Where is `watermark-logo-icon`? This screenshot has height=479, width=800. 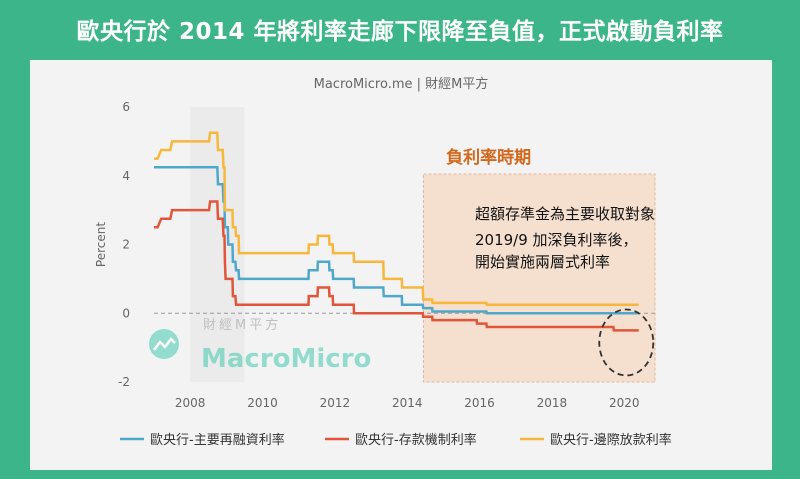 watermark-logo-icon is located at coordinates (164, 344).